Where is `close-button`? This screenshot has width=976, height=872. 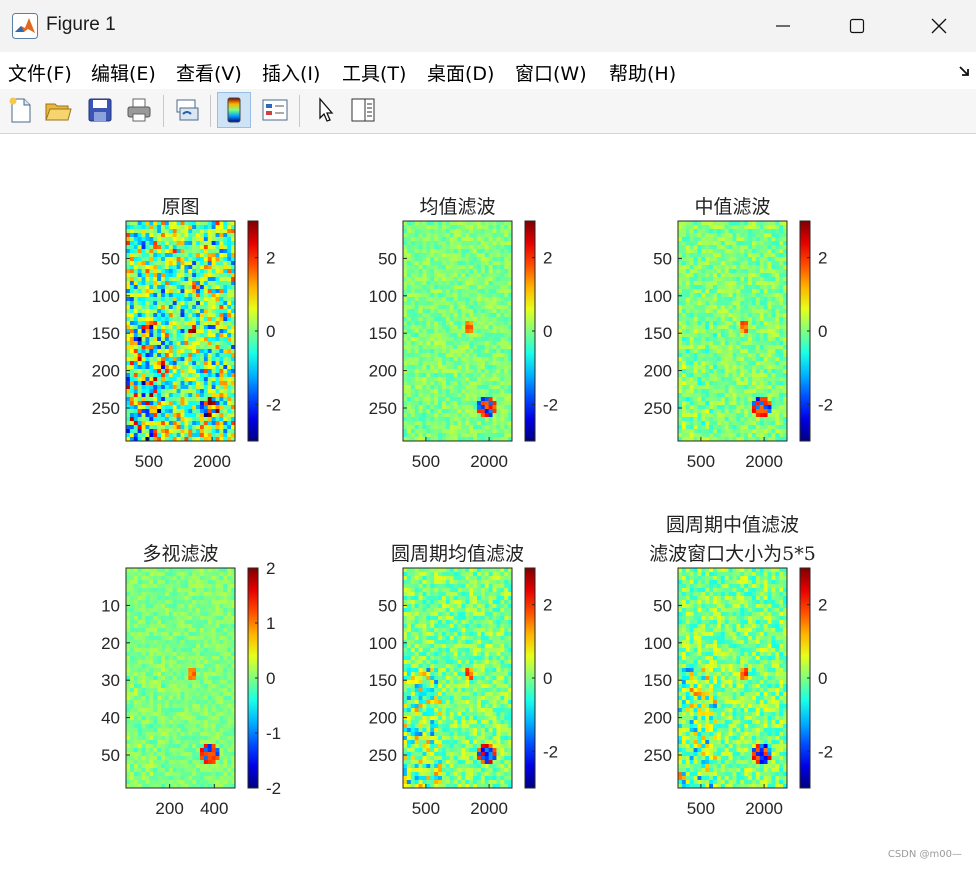 close-button is located at coordinates (939, 26).